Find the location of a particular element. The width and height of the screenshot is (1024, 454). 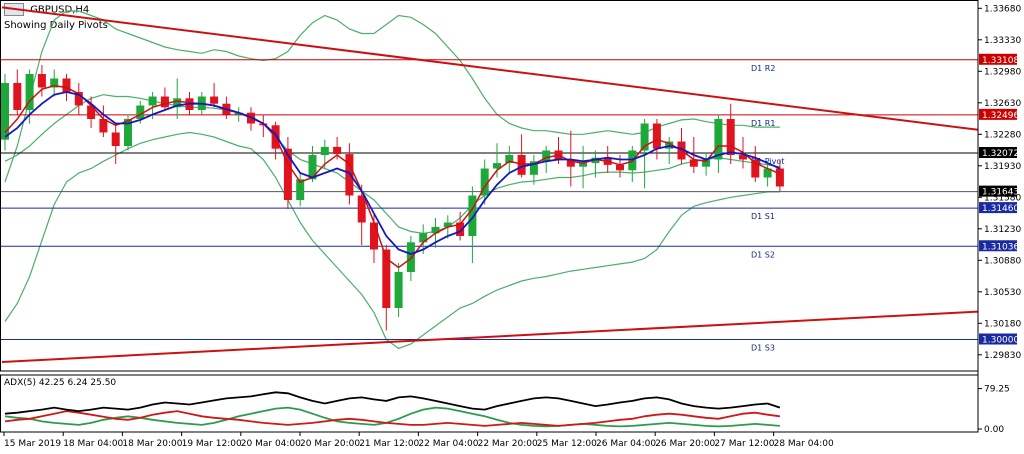

adx-label: ADX(5) 42.25 6.24 25.50 is located at coordinates (60, 383).